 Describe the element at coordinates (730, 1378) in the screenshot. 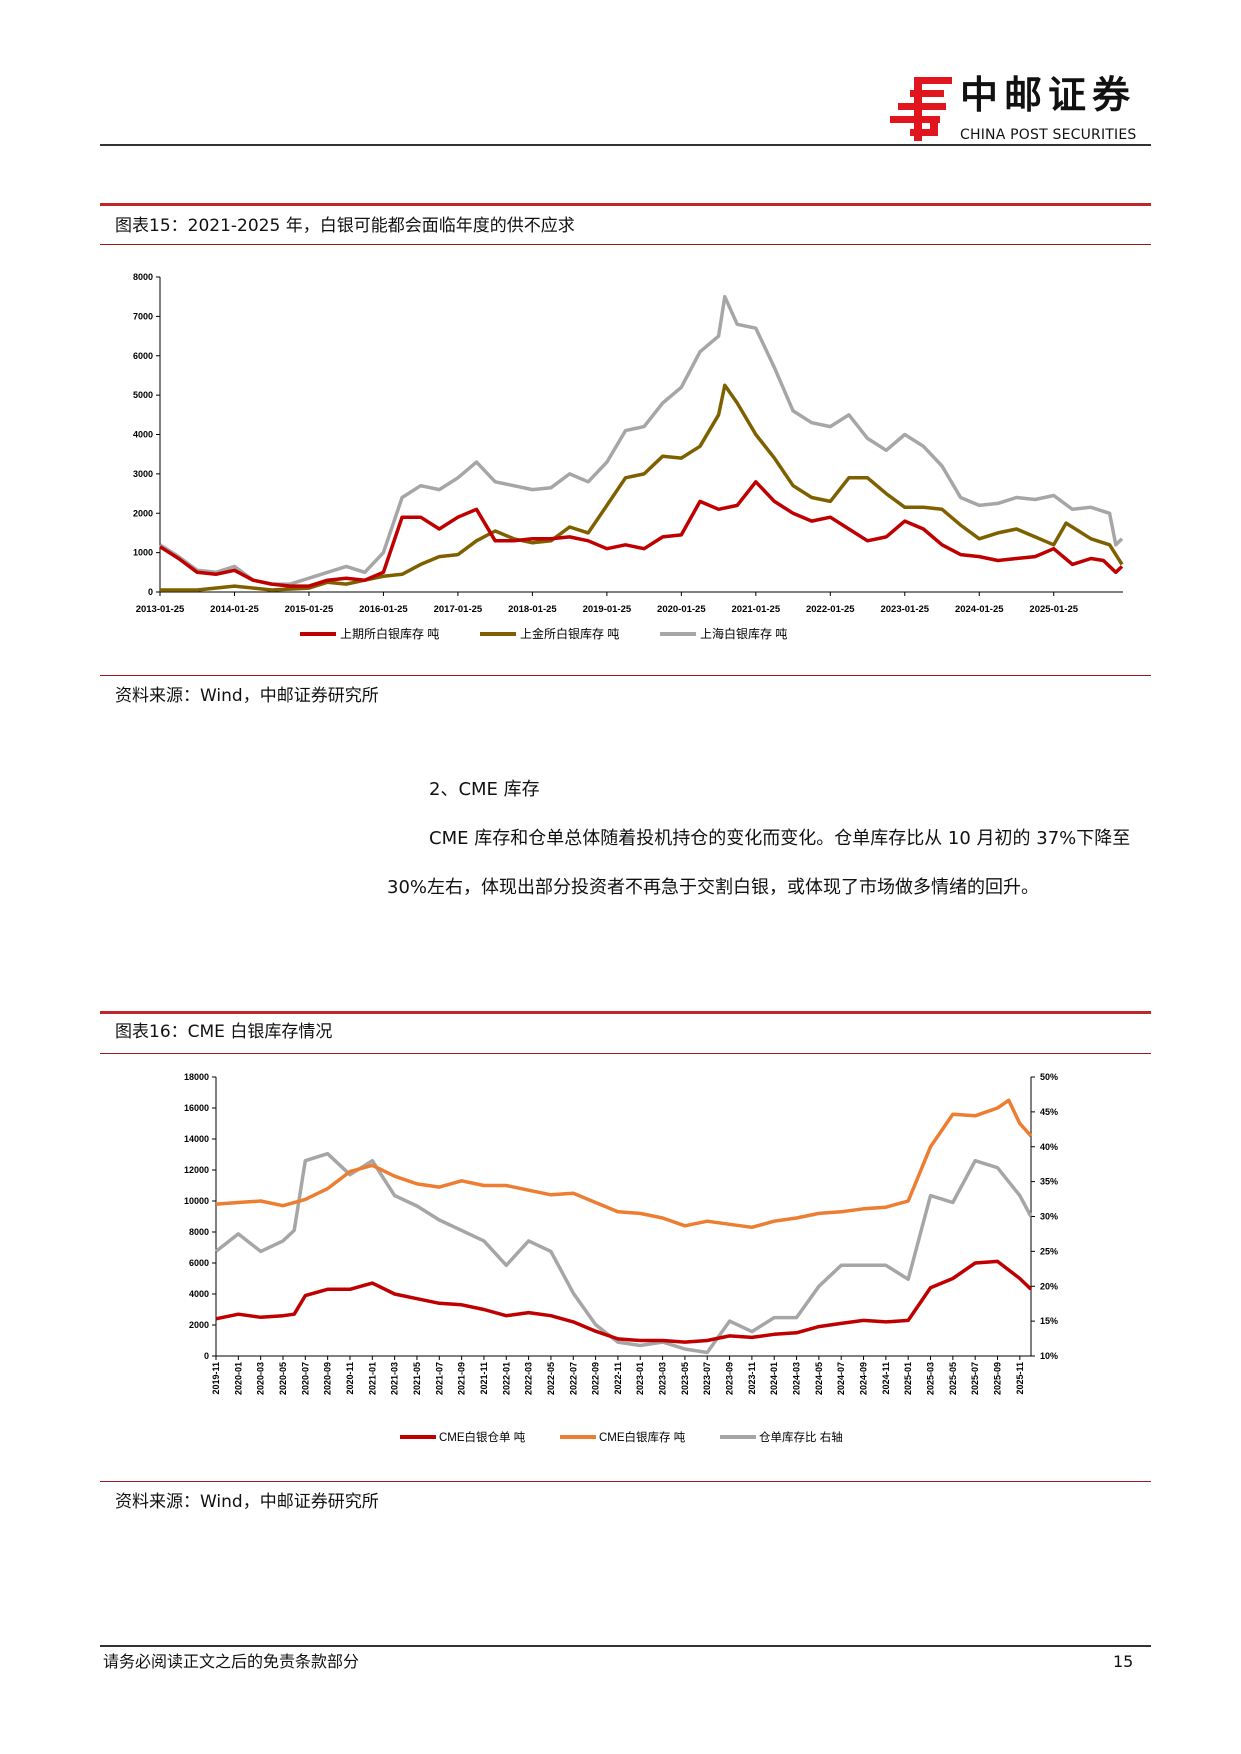

I see `x-tick-label: 2023-09` at that location.